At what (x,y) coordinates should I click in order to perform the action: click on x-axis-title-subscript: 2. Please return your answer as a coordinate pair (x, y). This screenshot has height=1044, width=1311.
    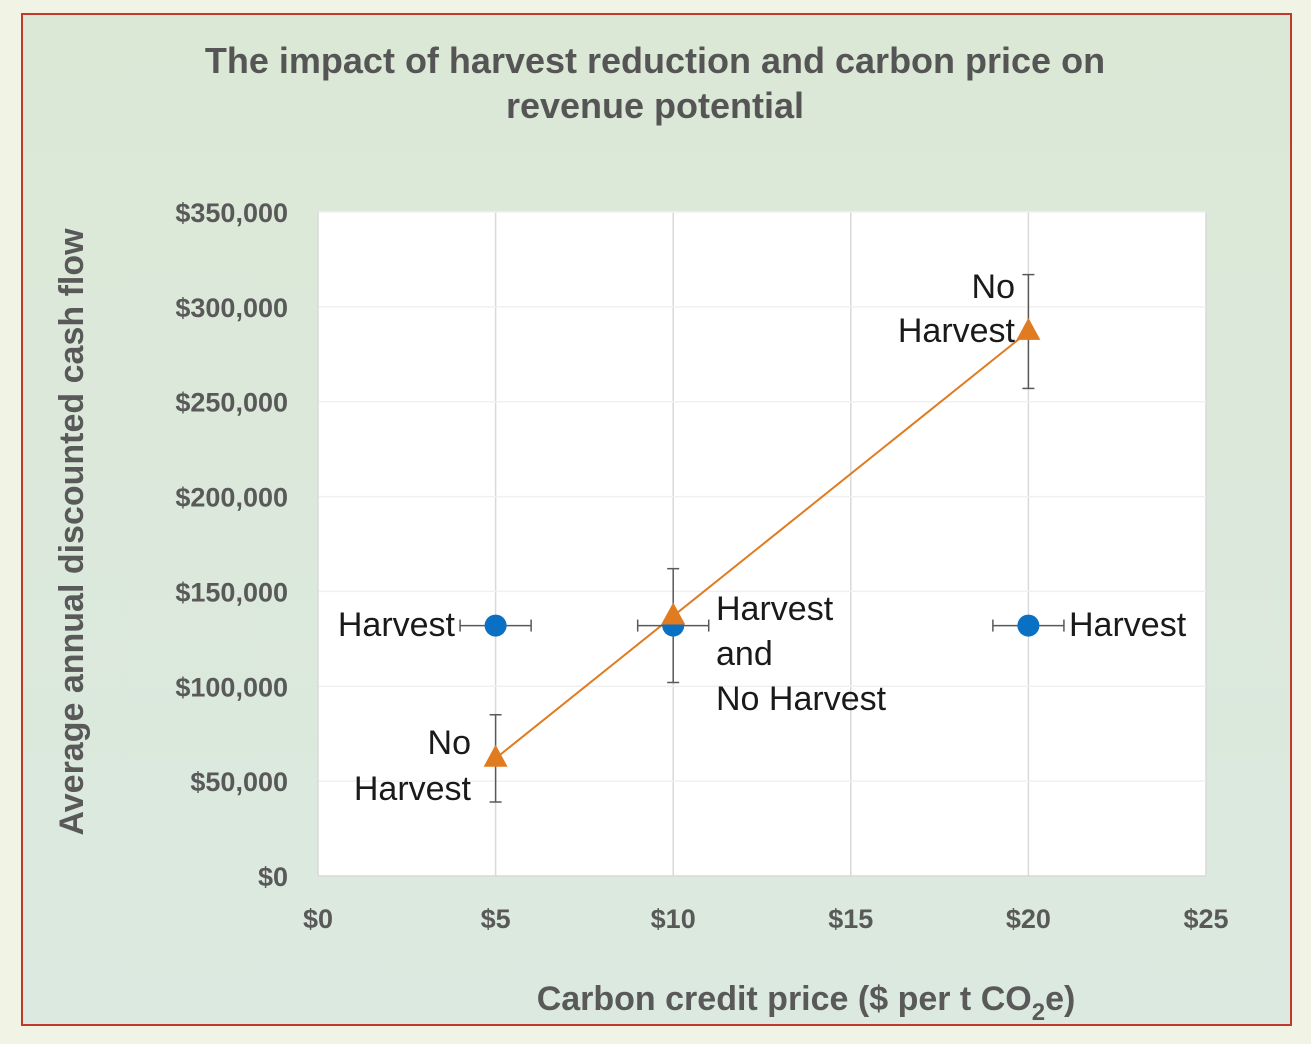
    Looking at the image, I should click on (1038, 1012).